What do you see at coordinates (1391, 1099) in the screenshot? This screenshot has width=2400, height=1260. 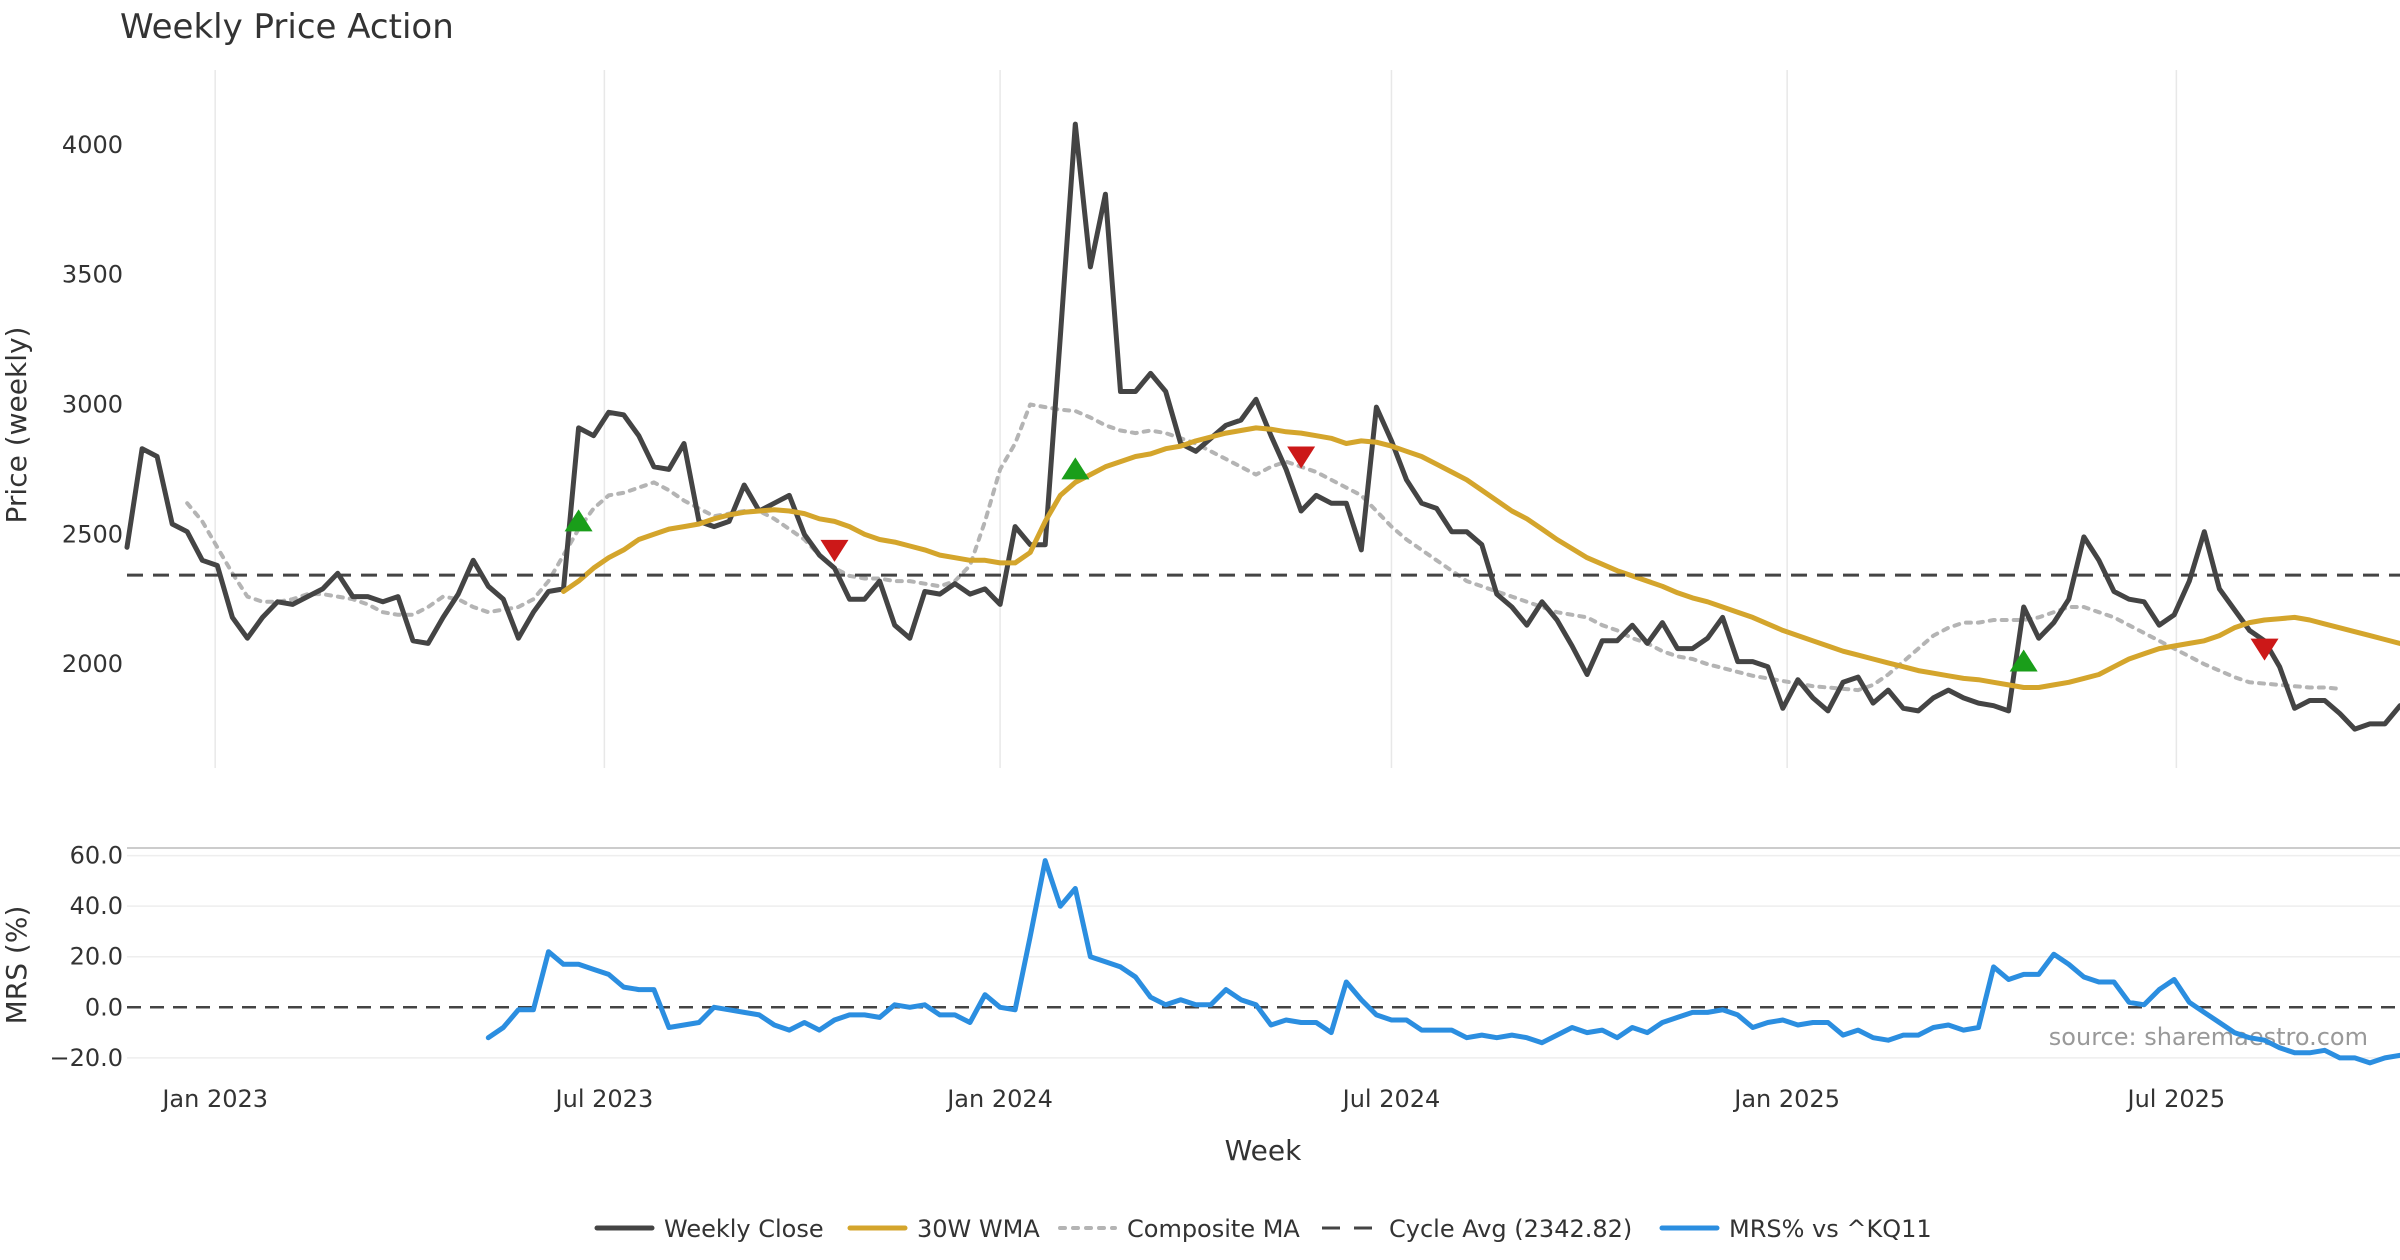 I see `x-tick-label: Jul 2024` at bounding box center [1391, 1099].